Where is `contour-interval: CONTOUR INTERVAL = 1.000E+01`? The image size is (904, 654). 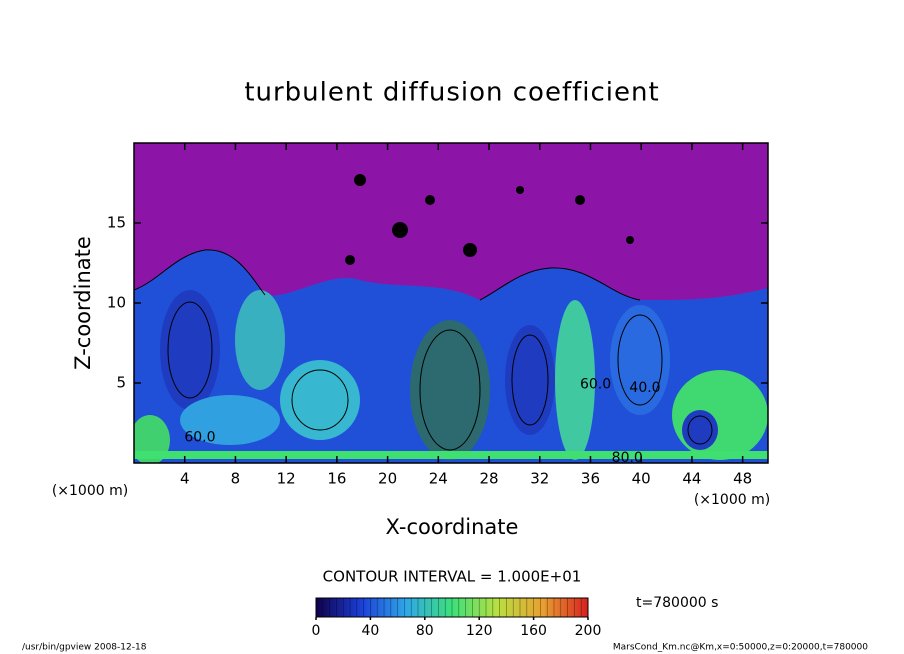
contour-interval: CONTOUR INTERVAL = 1.000E+01 is located at coordinates (452, 577).